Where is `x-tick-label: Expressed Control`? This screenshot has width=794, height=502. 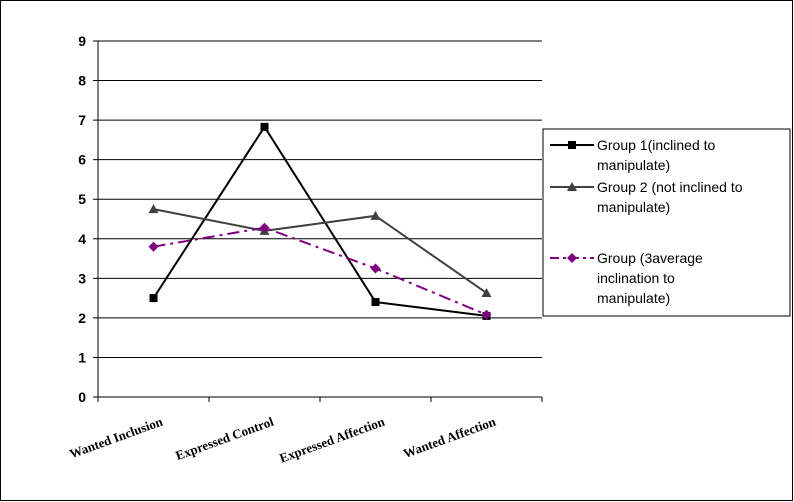
x-tick-label: Expressed Control is located at coordinates (224, 439).